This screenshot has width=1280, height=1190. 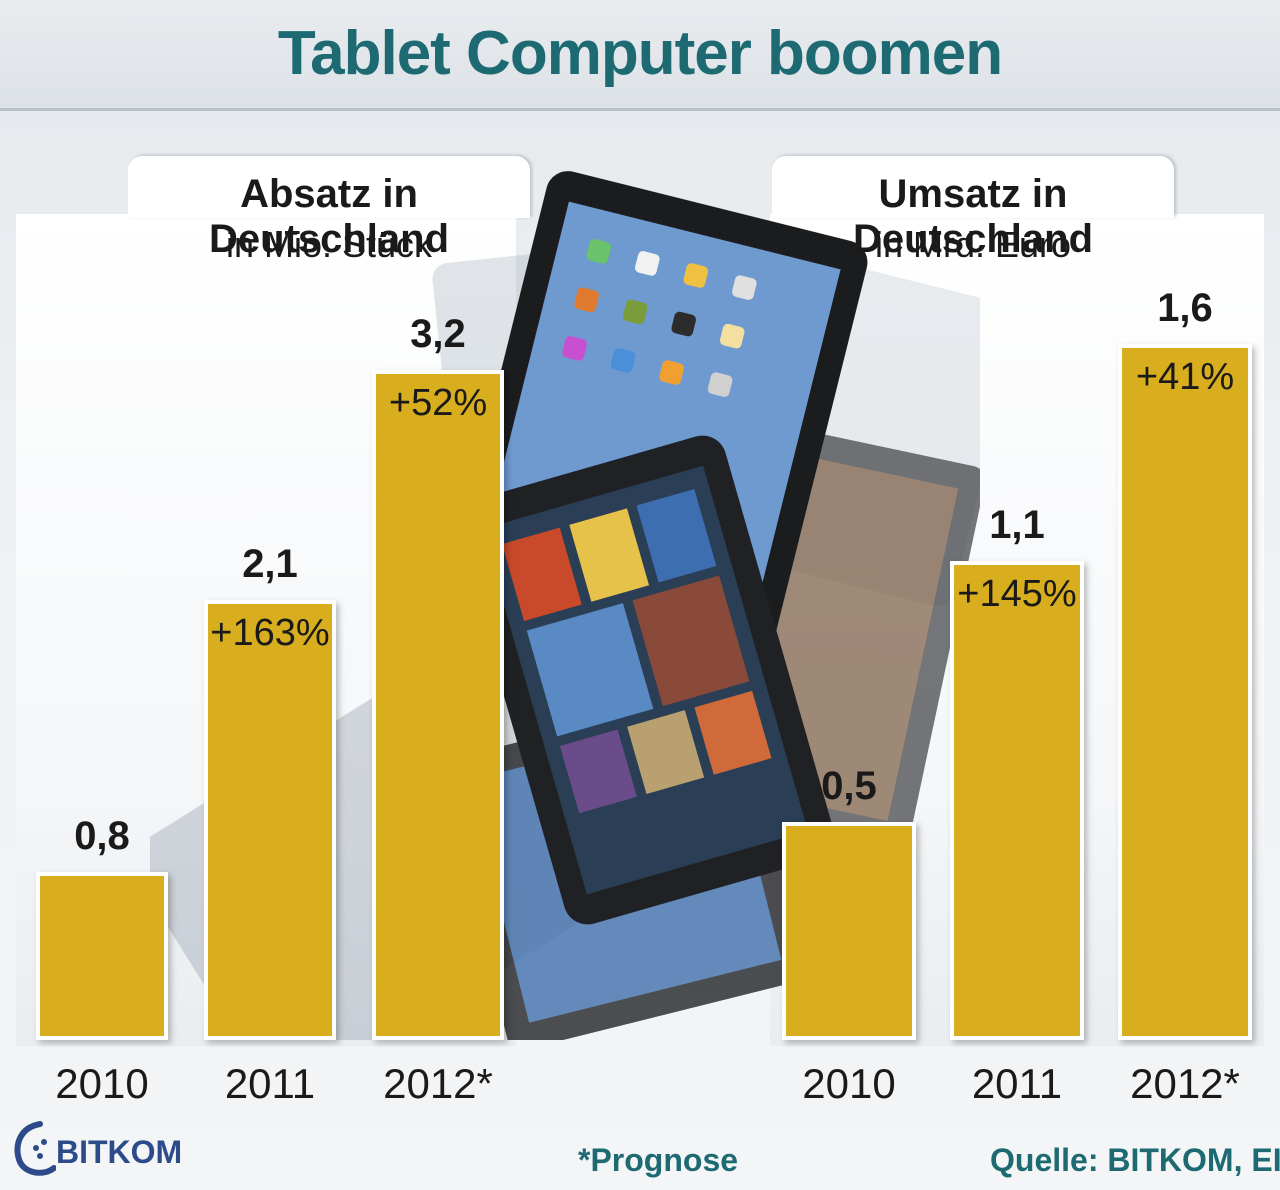 I want to click on chart-left-bar-2011, so click(x=270, y=820).